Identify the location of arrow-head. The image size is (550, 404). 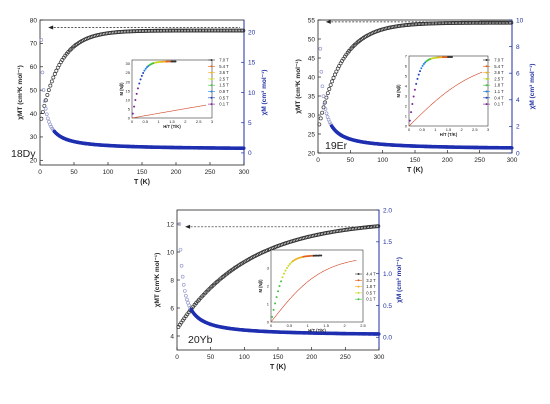
(51, 27).